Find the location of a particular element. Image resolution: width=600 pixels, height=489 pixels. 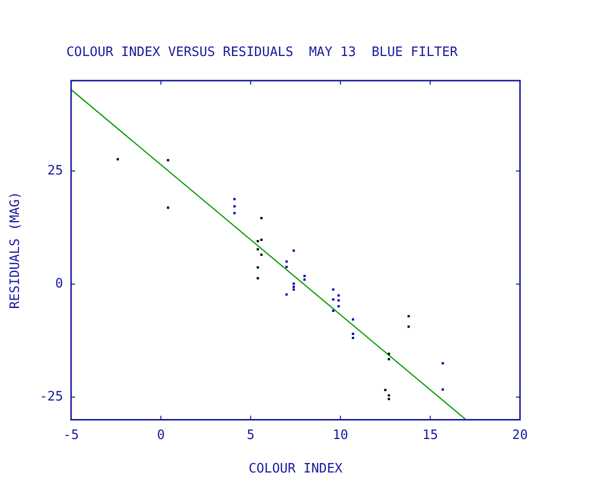

x-axis-title: COLOUR INDEX is located at coordinates (295, 469).